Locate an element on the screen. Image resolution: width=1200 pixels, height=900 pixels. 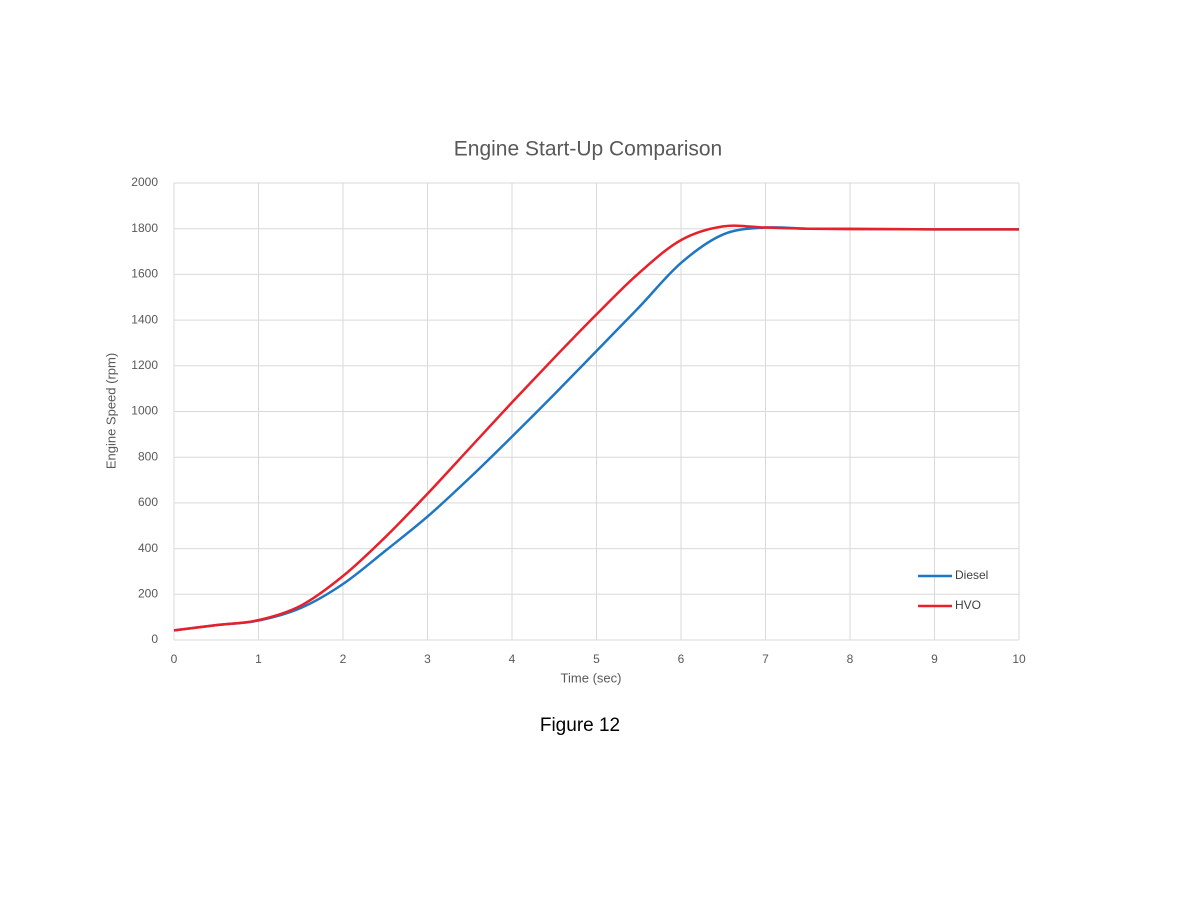
x-tick-label: 5 is located at coordinates (596, 659).